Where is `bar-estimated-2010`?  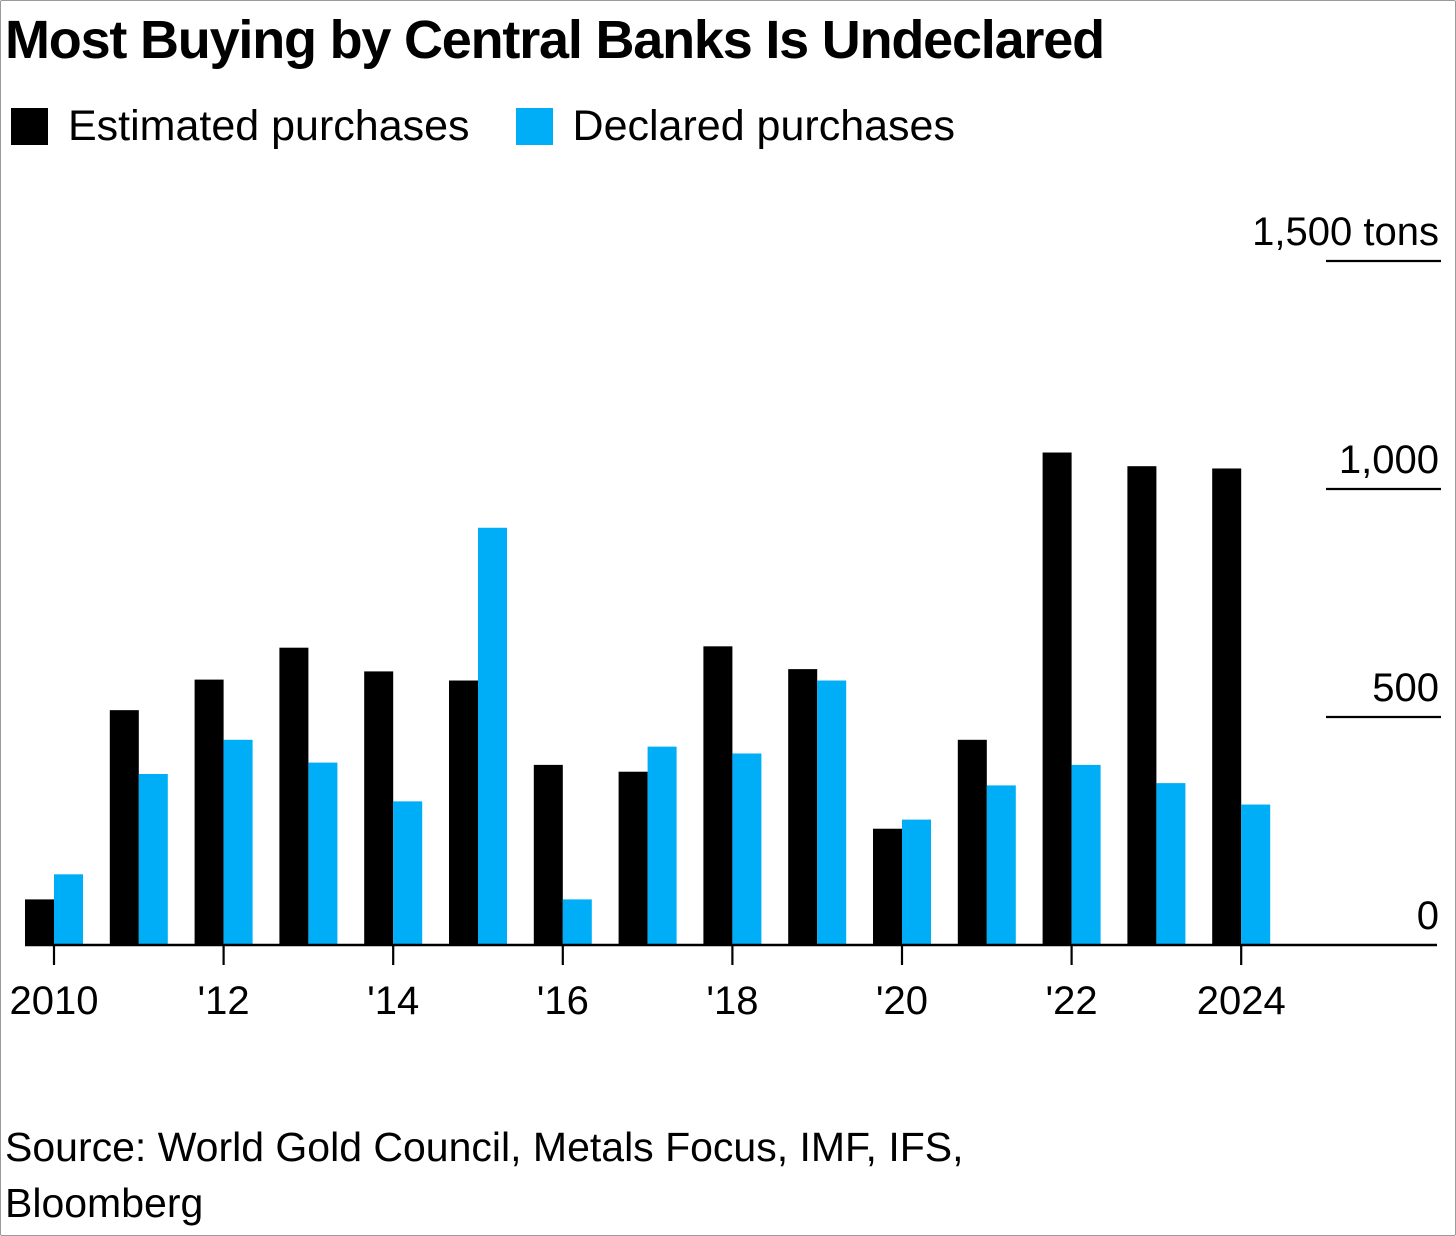 bar-estimated-2010 is located at coordinates (39, 922).